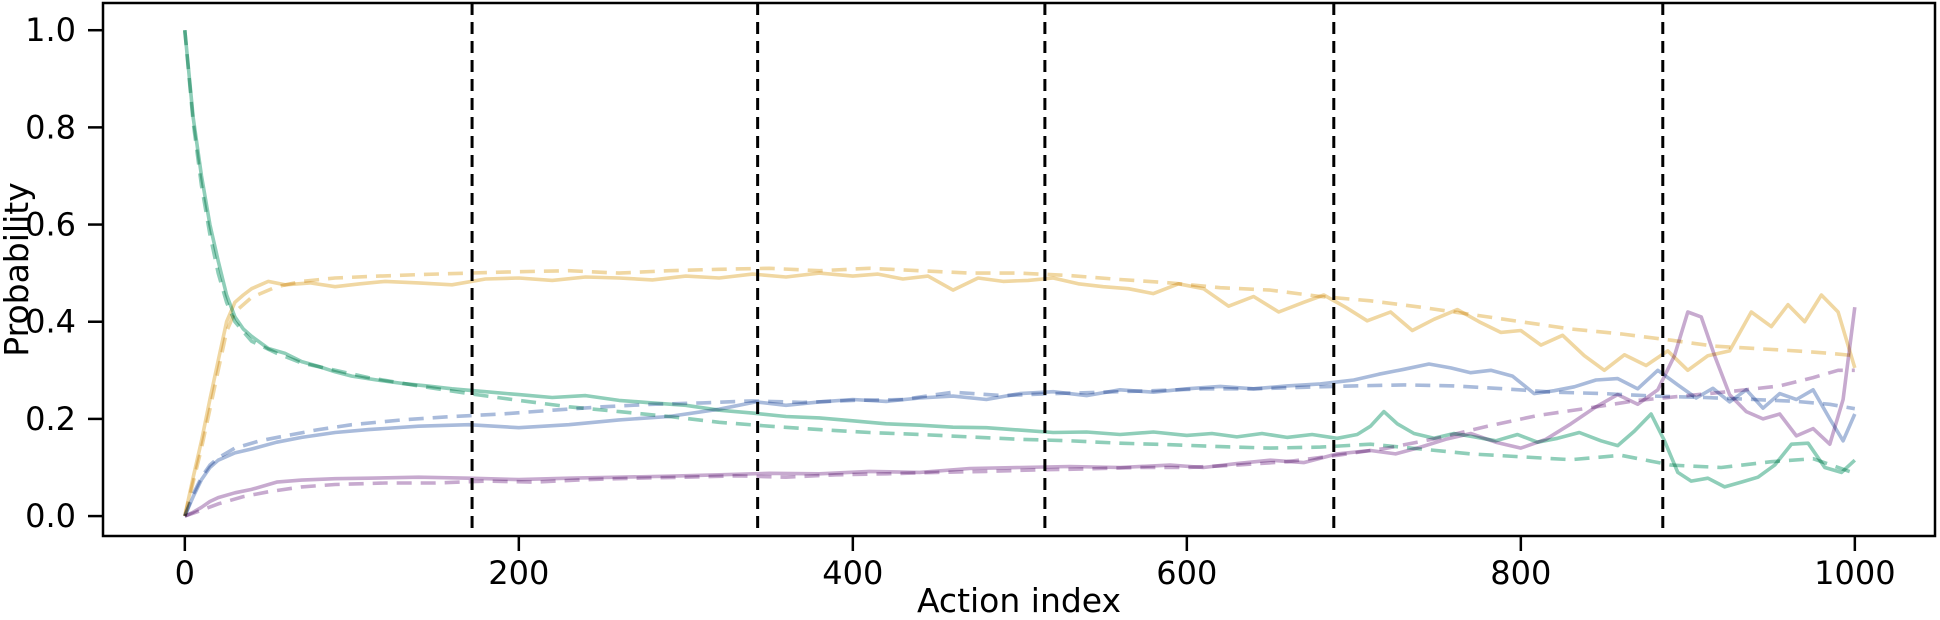  Describe the element at coordinates (1520, 573) in the screenshot. I see `x-tick-label: 800` at that location.